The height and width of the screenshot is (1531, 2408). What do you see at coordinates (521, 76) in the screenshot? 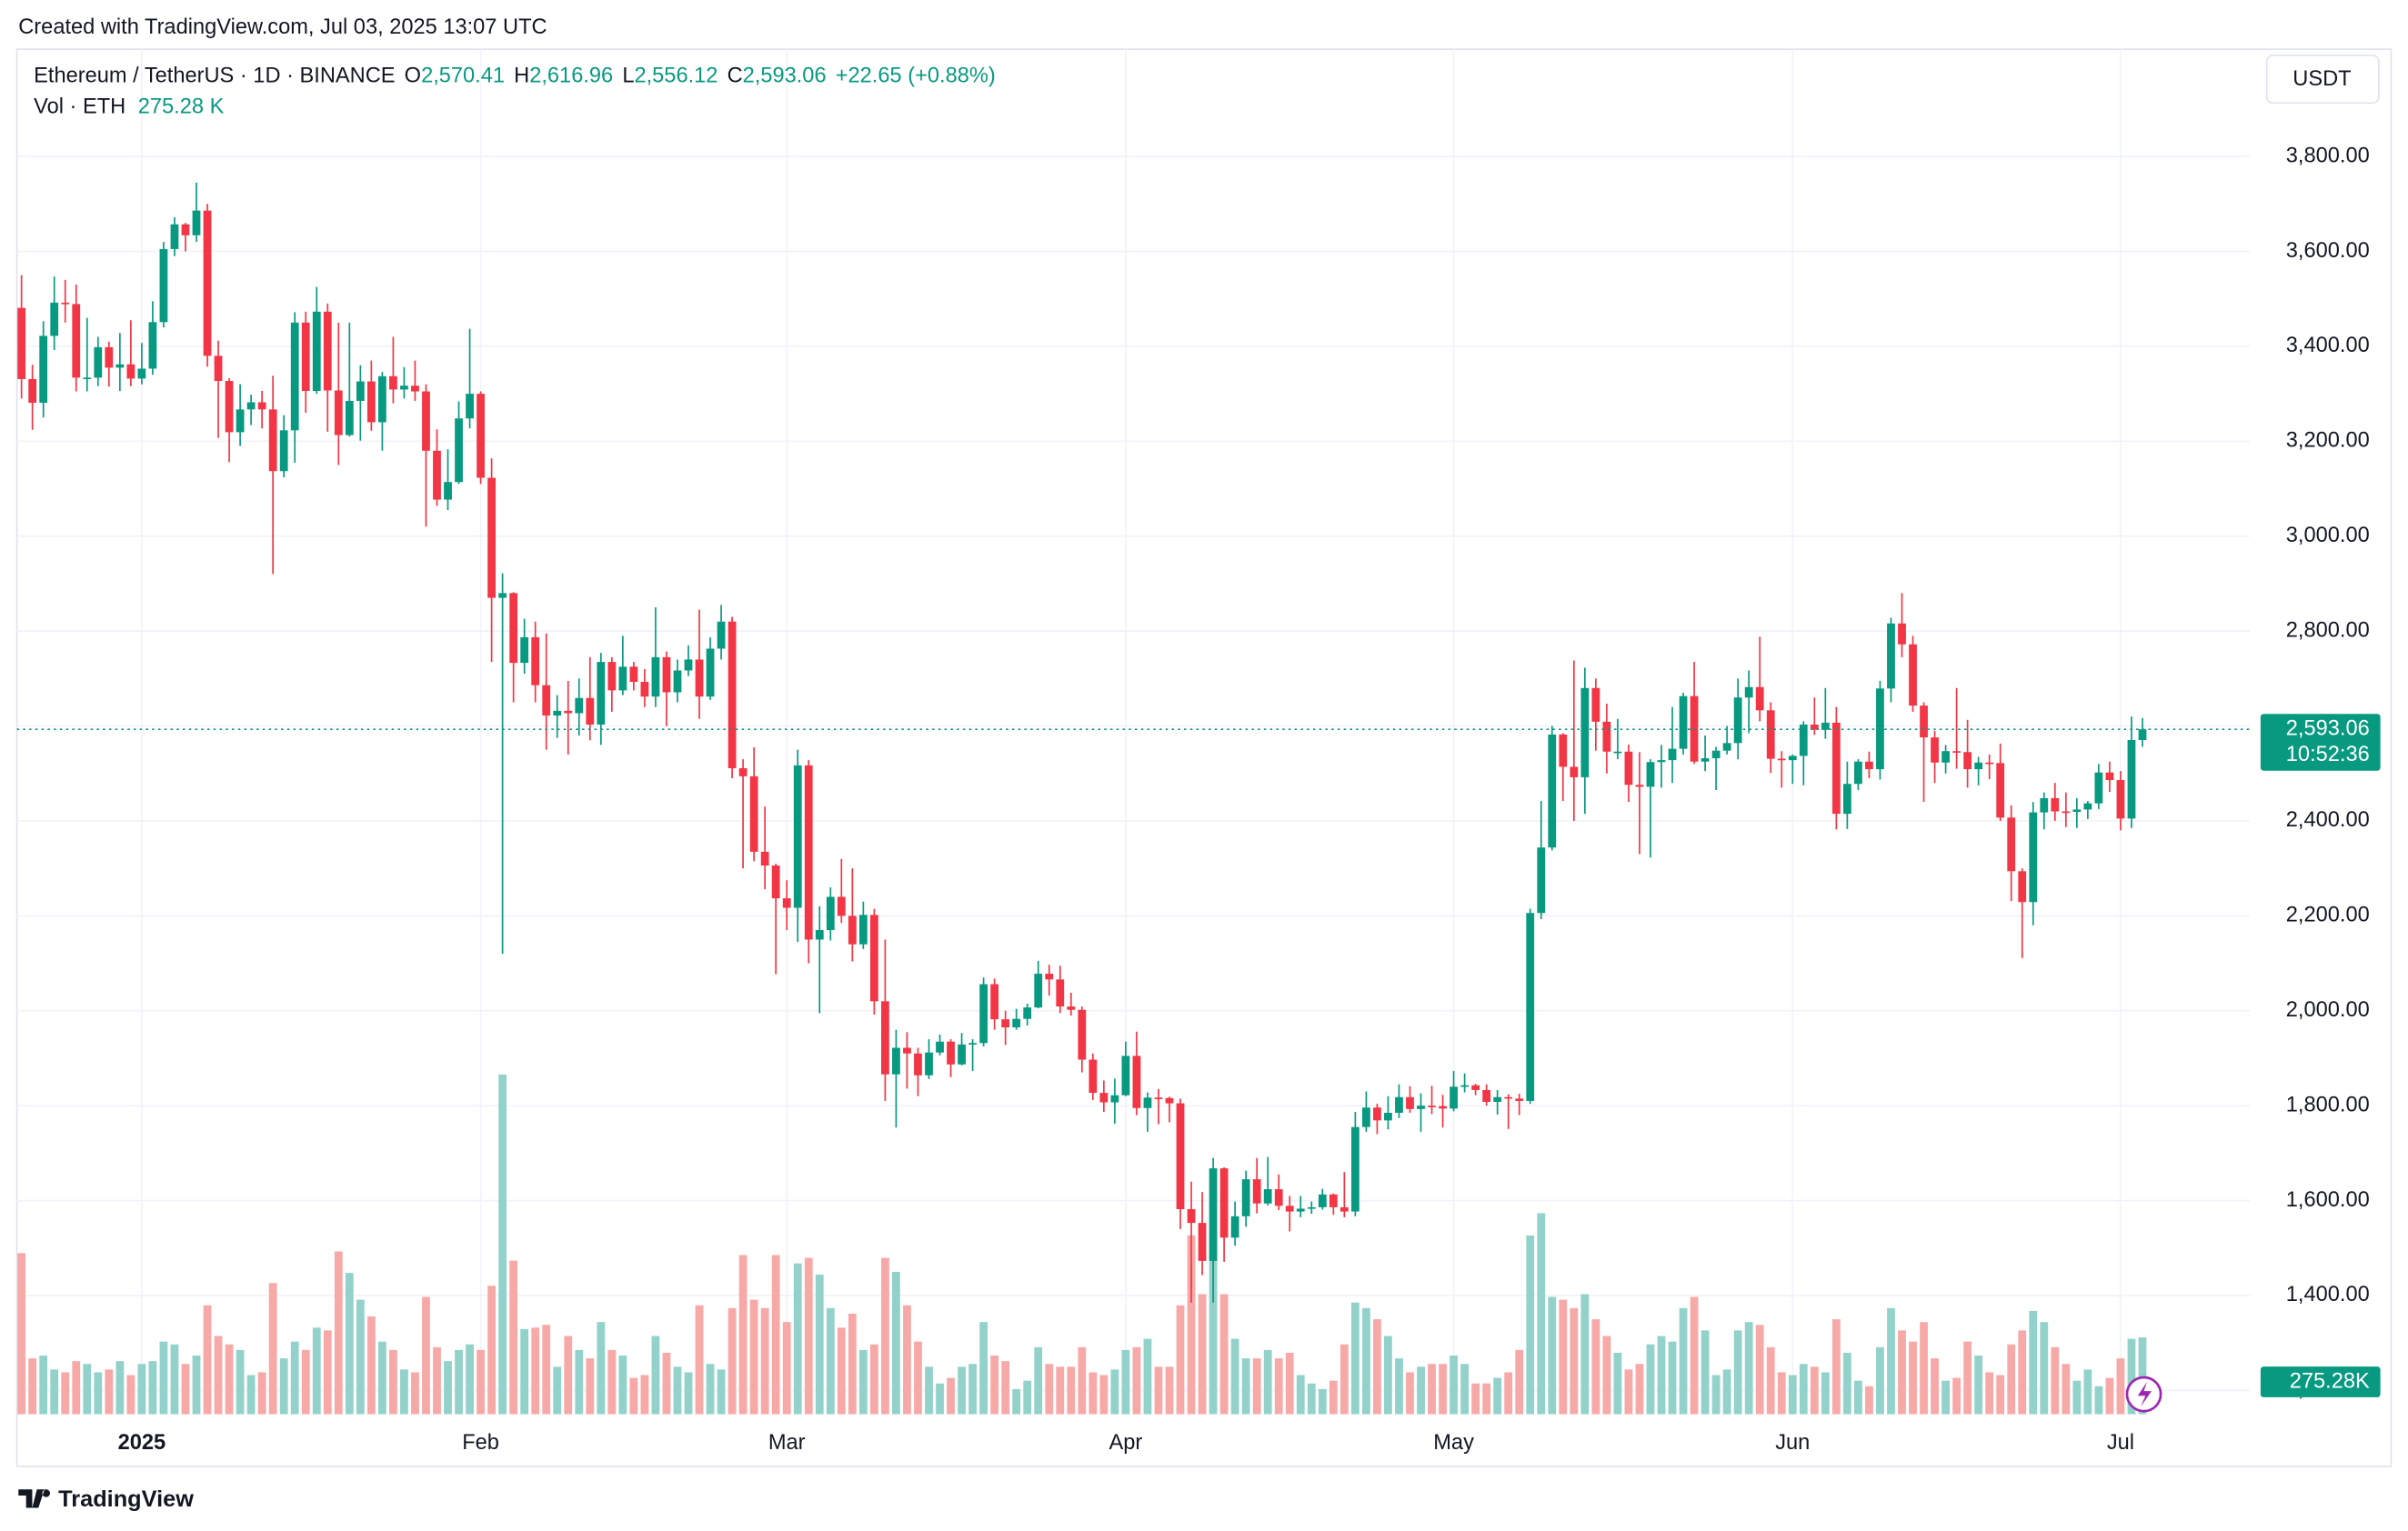
I see `legend-item: H` at bounding box center [521, 76].